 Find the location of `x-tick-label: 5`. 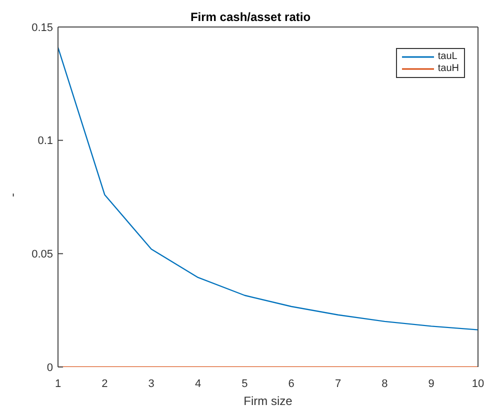

x-tick-label: 5 is located at coordinates (245, 384).